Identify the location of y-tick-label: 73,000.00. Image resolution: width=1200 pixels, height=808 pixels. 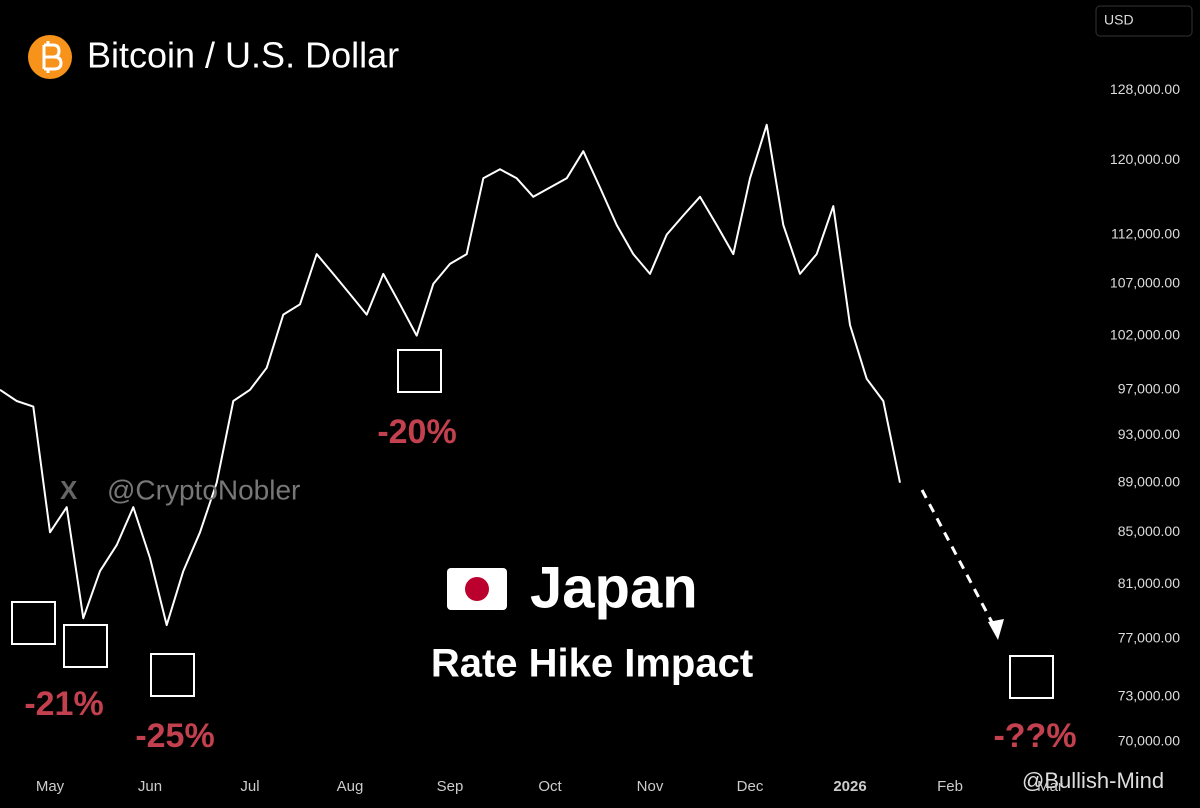
(1149, 695).